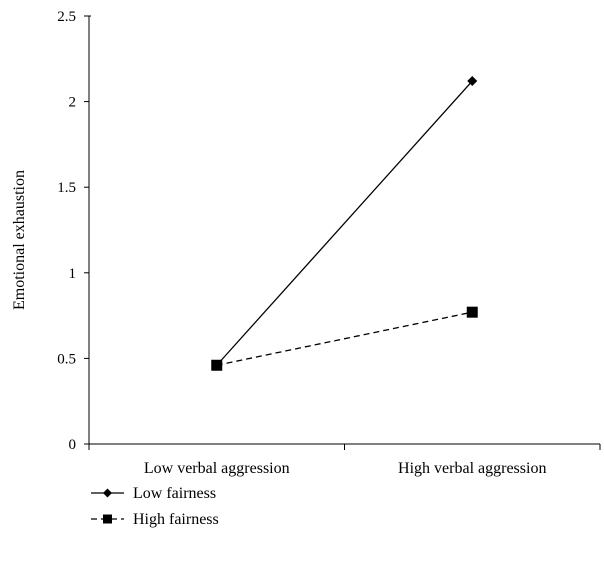  What do you see at coordinates (472, 468) in the screenshot?
I see `x-category-label: High verbal aggression` at bounding box center [472, 468].